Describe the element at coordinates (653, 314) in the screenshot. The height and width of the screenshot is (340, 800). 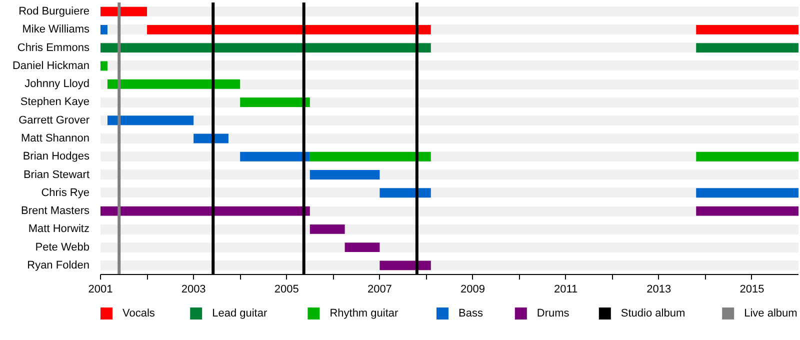
I see `legend-label: Studio album` at that location.